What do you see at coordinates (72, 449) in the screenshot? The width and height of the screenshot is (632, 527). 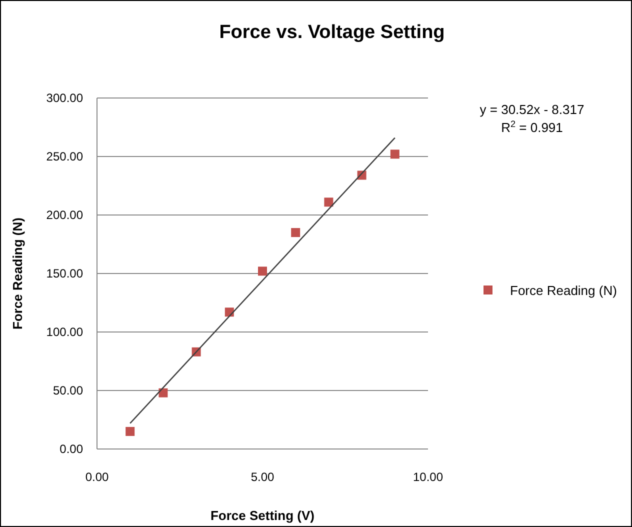 I see `y-tick-label: 0.00` at bounding box center [72, 449].